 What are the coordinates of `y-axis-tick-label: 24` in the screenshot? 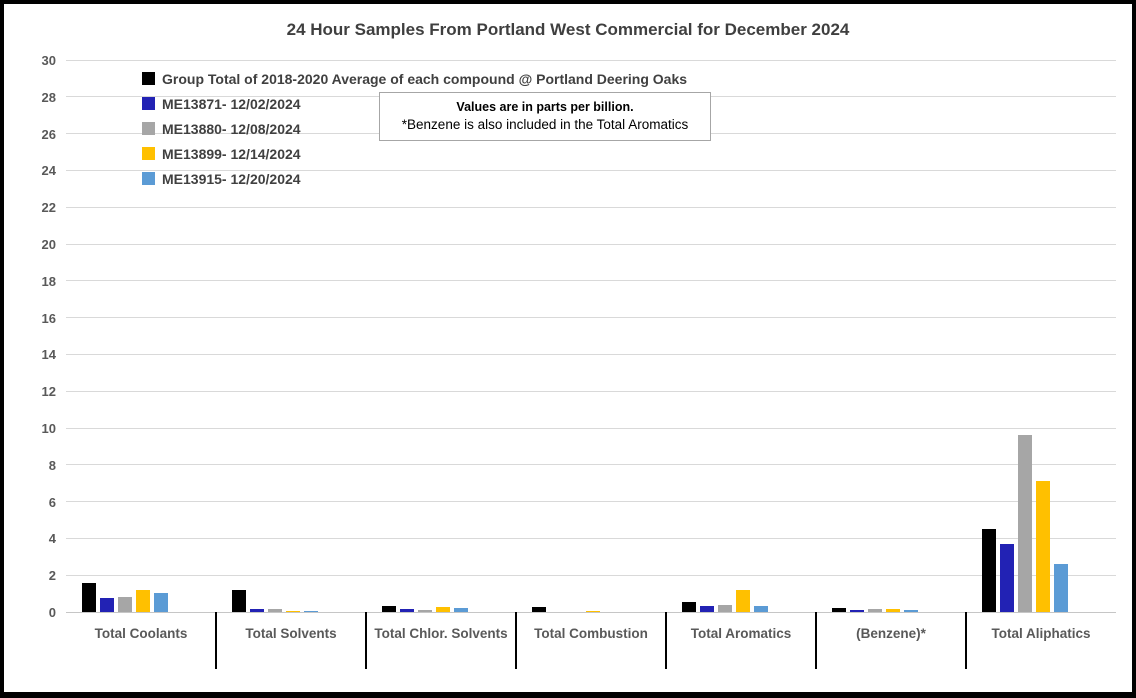 It's located at (48, 171).